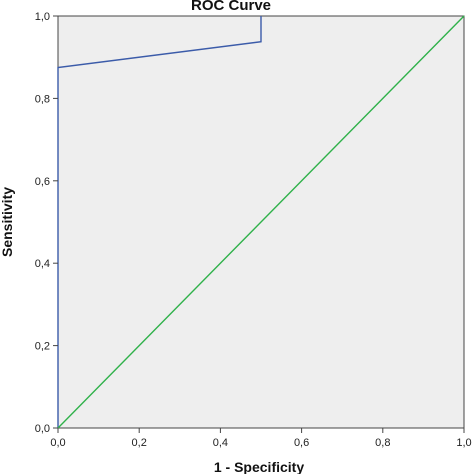 The image size is (474, 474). I want to click on y-tick-label: 0,4, so click(42, 264).